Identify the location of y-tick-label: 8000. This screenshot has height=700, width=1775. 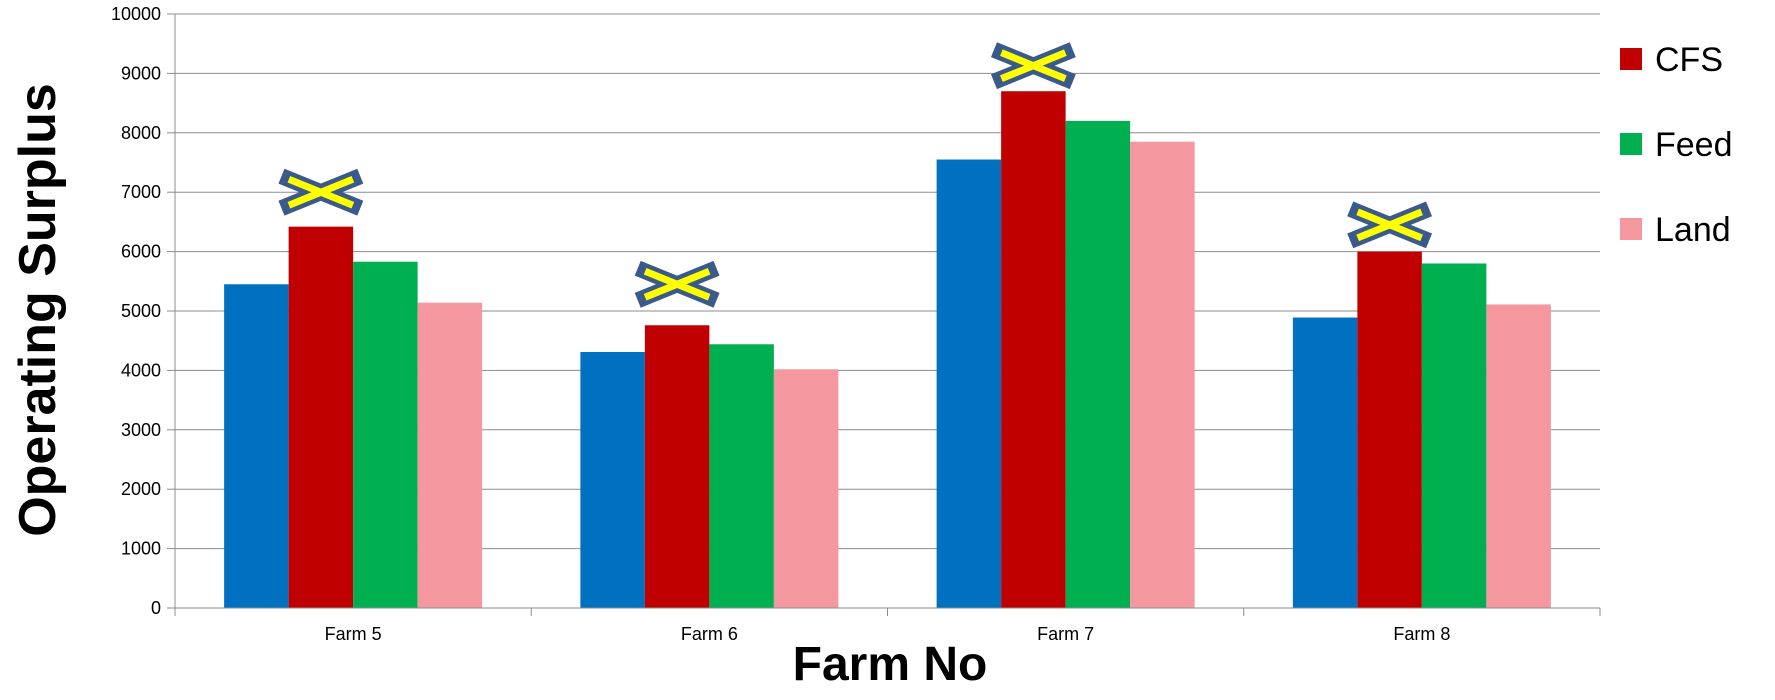
(141, 133).